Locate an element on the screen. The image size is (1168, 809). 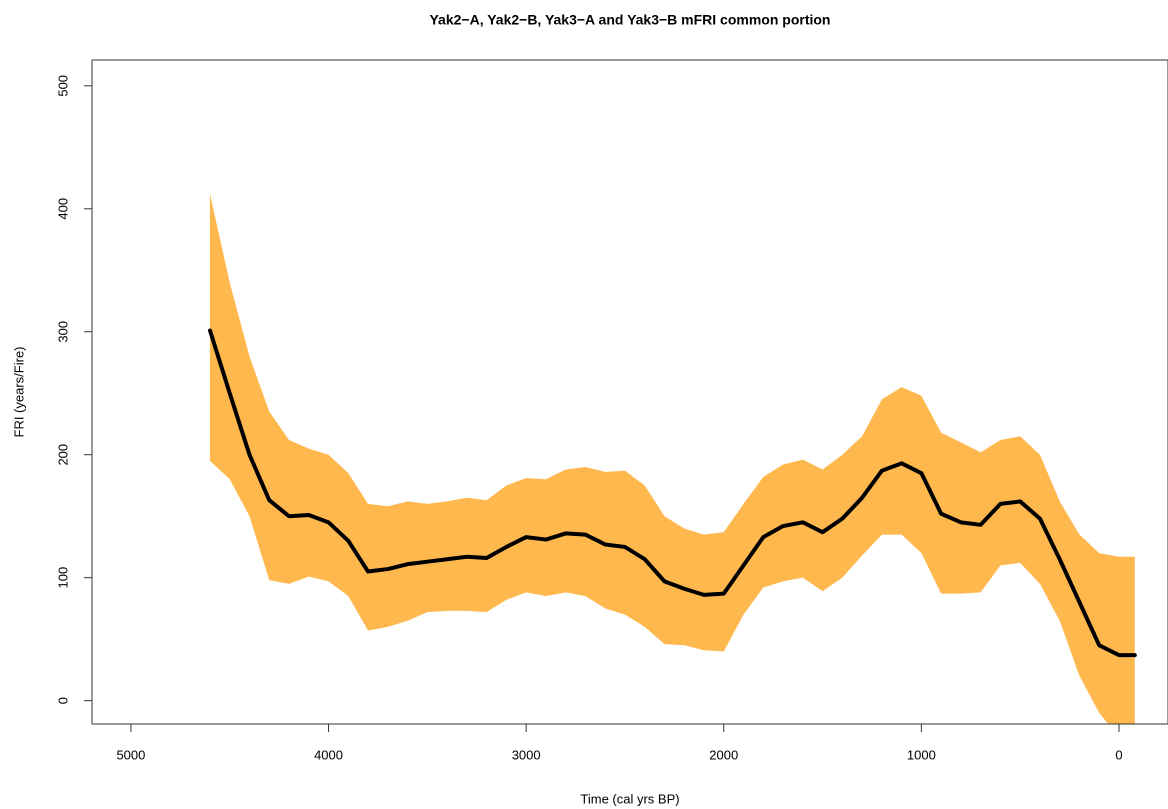
y-tick-label: 500 is located at coordinates (62, 86).